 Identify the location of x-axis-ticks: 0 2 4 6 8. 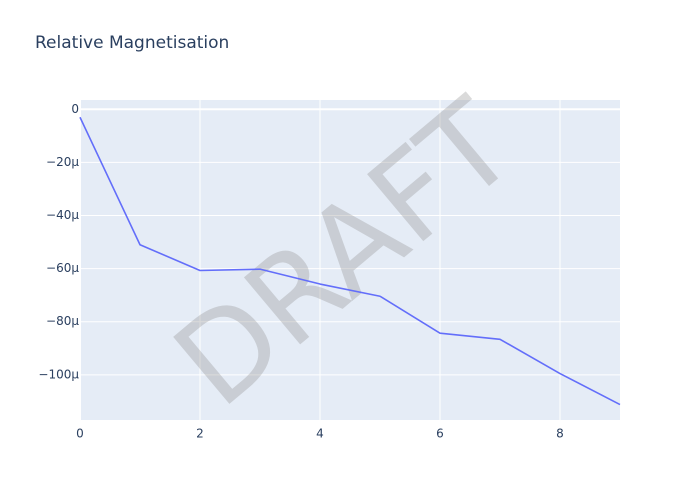
(320, 434).